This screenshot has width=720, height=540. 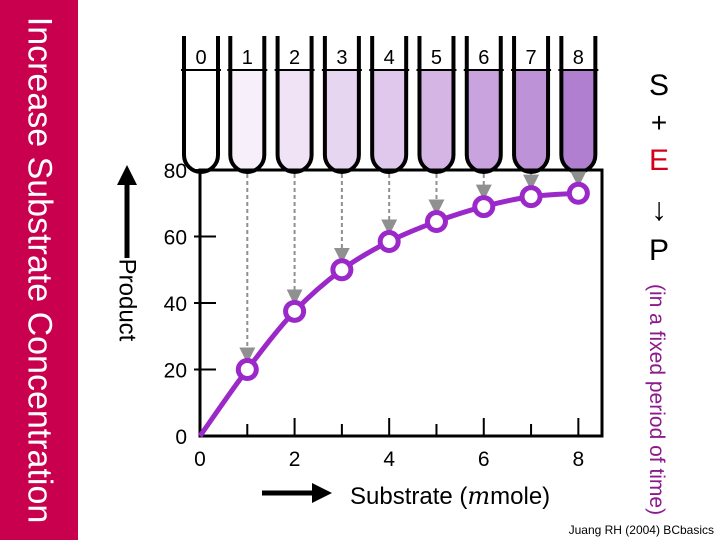 What do you see at coordinates (181, 437) in the screenshot?
I see `y-tick-label: 0` at bounding box center [181, 437].